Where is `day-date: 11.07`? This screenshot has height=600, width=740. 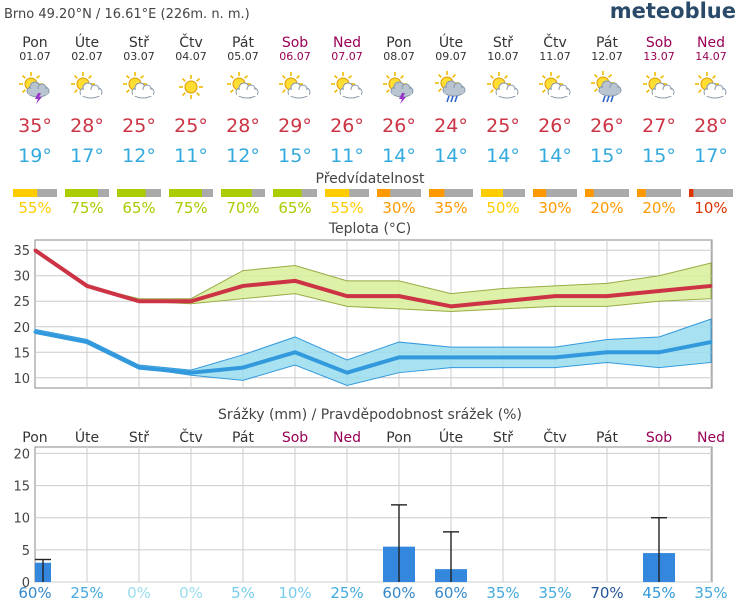 day-date: 11.07 is located at coordinates (555, 56).